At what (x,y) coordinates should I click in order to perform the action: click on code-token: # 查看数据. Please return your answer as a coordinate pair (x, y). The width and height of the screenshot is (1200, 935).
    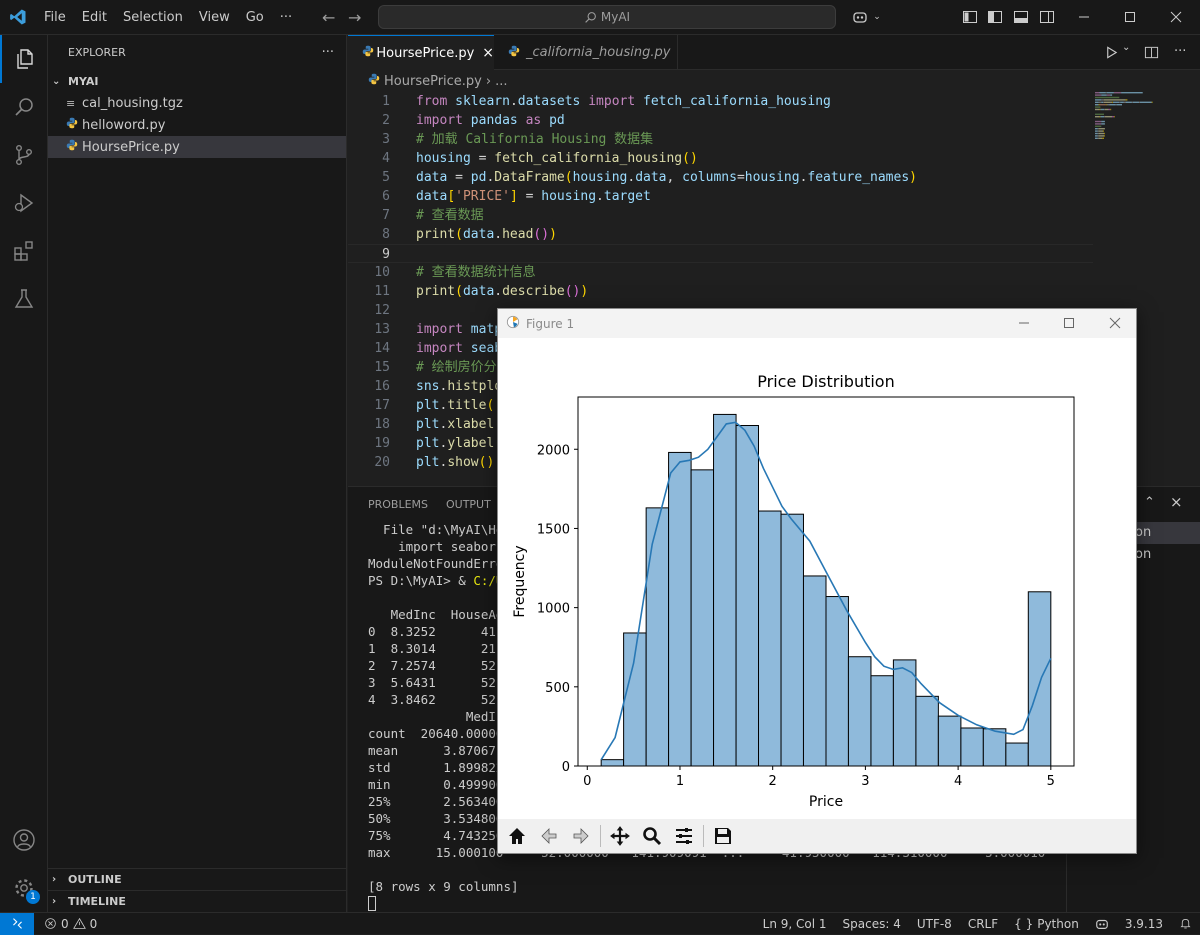
    Looking at the image, I should click on (450, 215).